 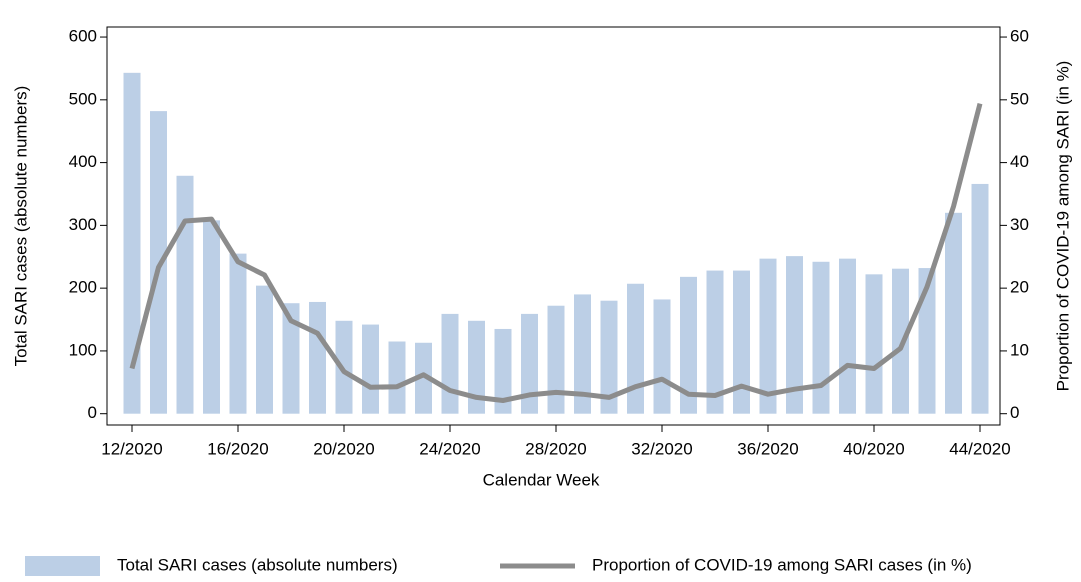 I want to click on y2-tick-label: 20, so click(x=1019, y=287).